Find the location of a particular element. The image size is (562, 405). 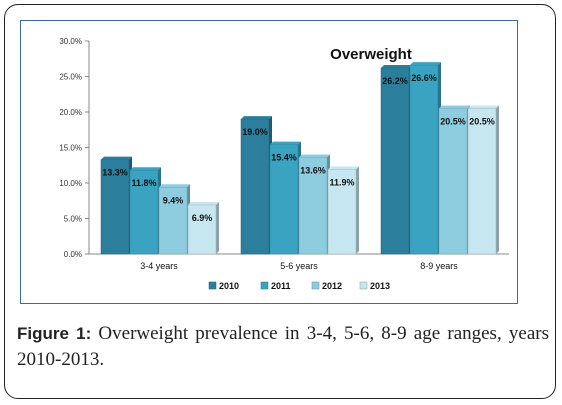

data-label: 15.4% is located at coordinates (284, 158).